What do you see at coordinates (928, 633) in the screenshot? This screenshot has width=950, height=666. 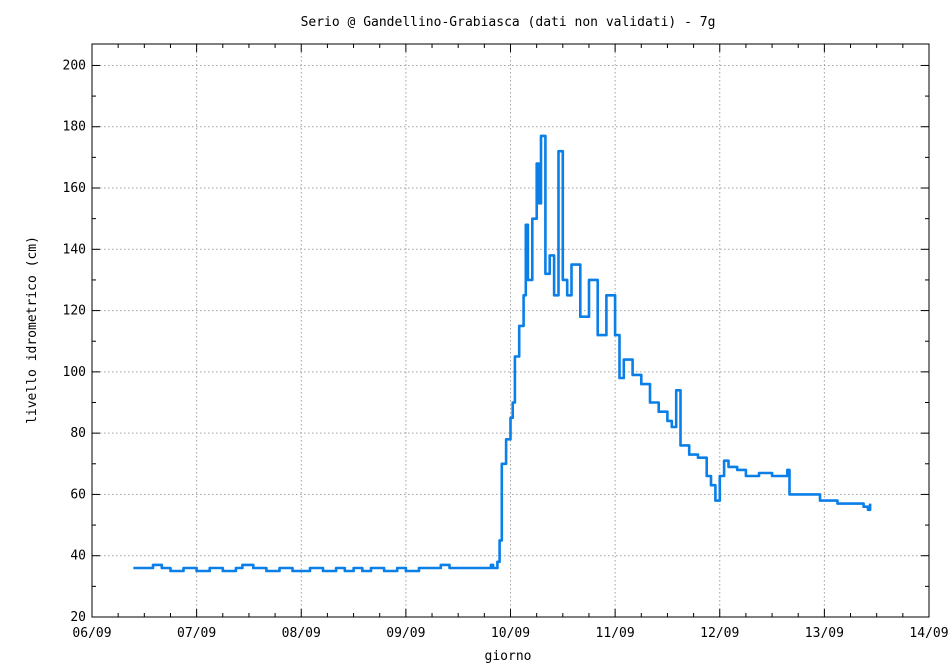 I see `x-tick-label: 14/09` at bounding box center [928, 633].